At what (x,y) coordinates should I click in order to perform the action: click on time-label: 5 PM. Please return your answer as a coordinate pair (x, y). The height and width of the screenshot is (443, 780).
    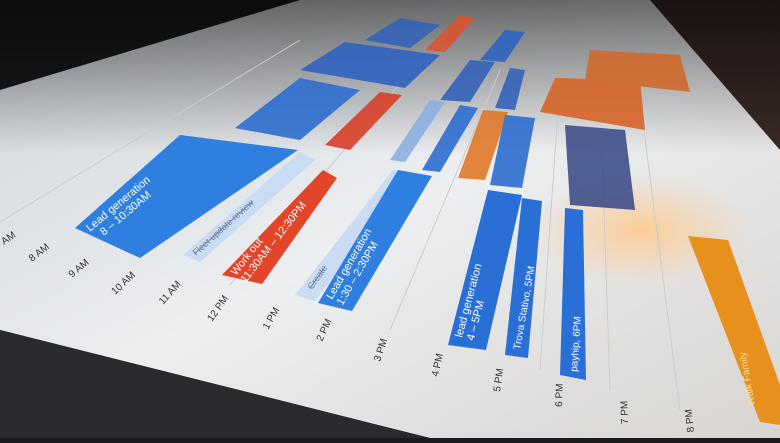
    Looking at the image, I should click on (499, 380).